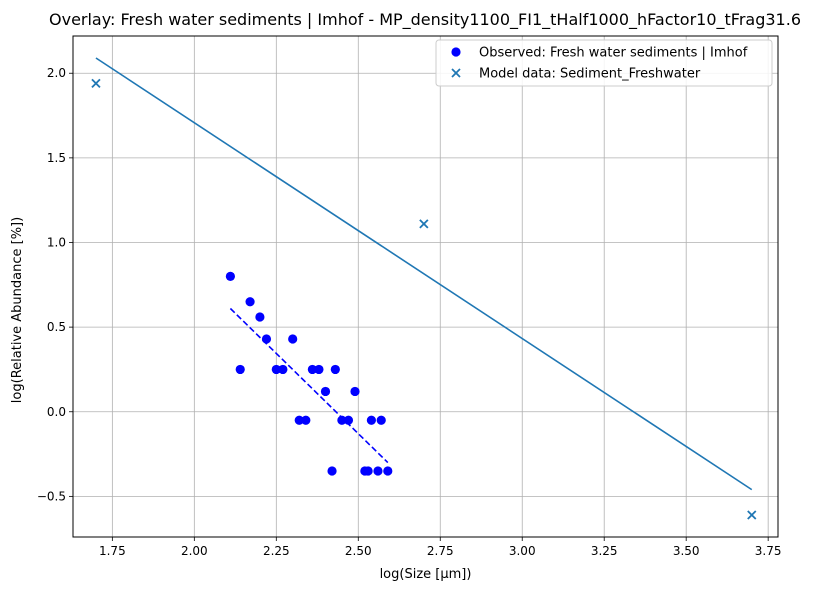  What do you see at coordinates (17, 310) in the screenshot?
I see `y-axis-label: log(Relative Abundance [%])` at bounding box center [17, 310].